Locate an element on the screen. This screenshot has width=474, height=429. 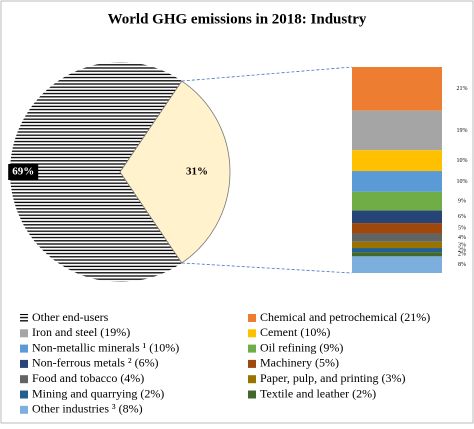
legend-label: Machinery (5%) is located at coordinates (299, 363).